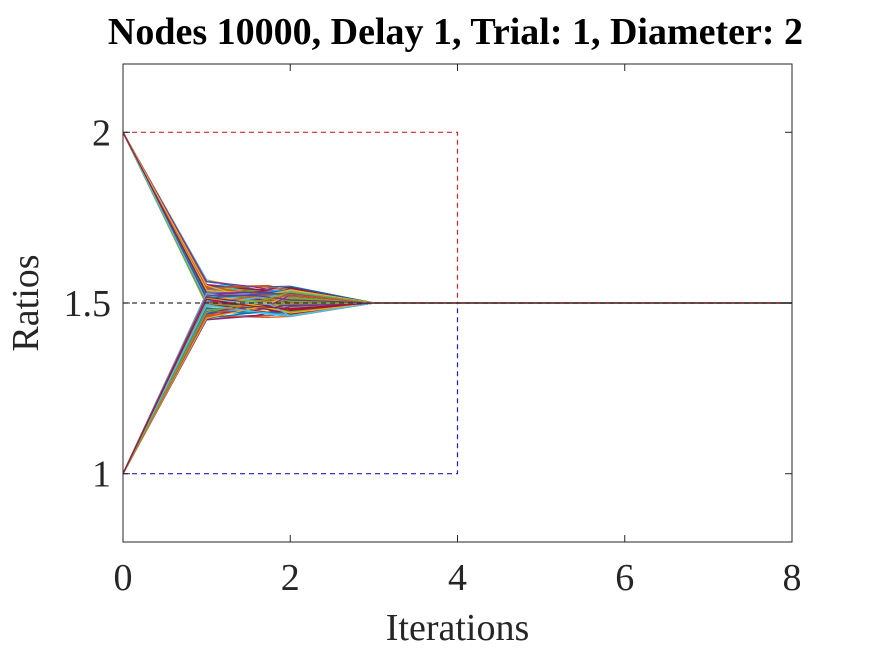 The width and height of the screenshot is (875, 656). What do you see at coordinates (458, 628) in the screenshot?
I see `x-axis-label: Iterations` at bounding box center [458, 628].